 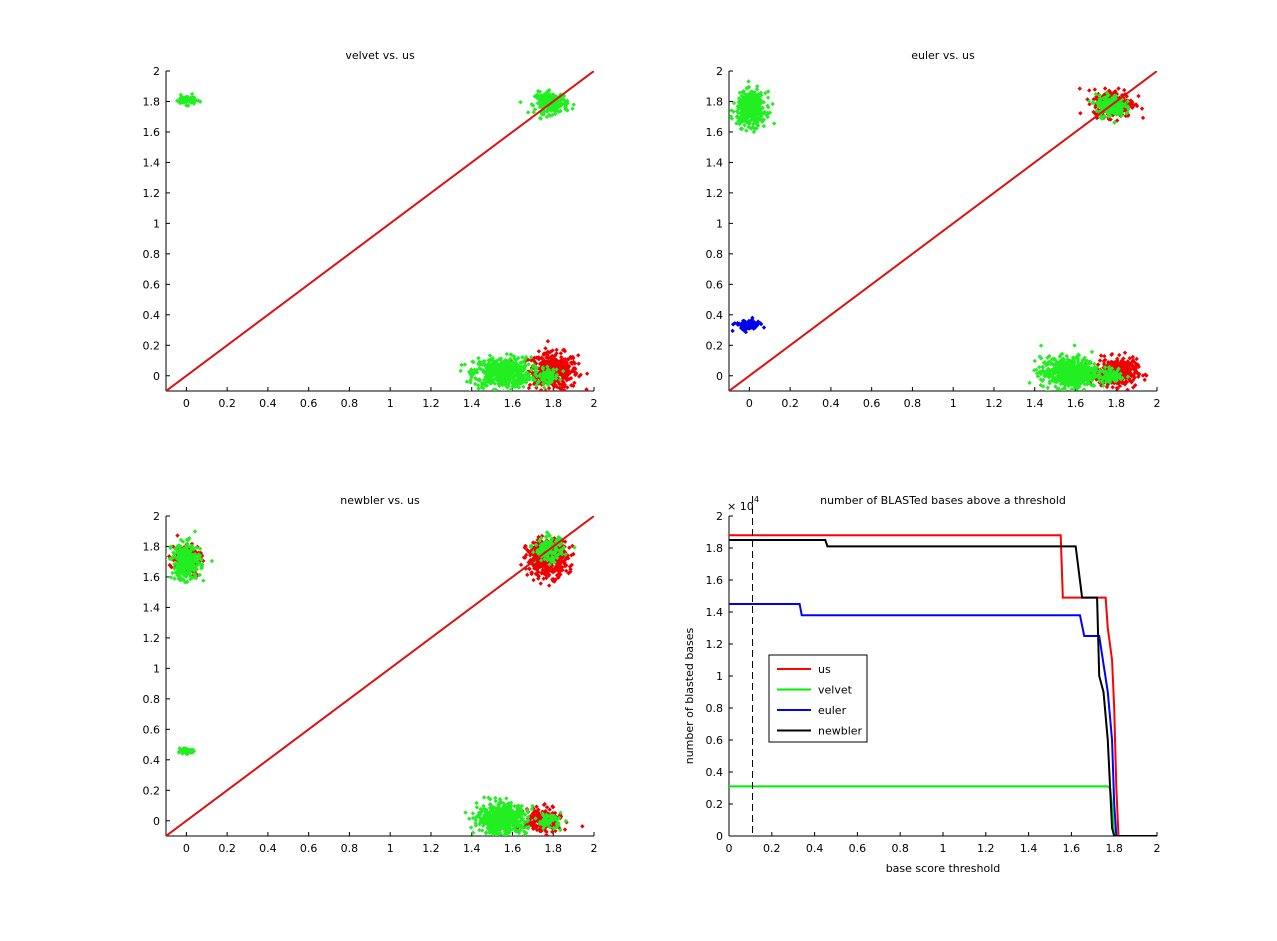 I want to click on chart-title: newbler vs. us, so click(x=380, y=500).